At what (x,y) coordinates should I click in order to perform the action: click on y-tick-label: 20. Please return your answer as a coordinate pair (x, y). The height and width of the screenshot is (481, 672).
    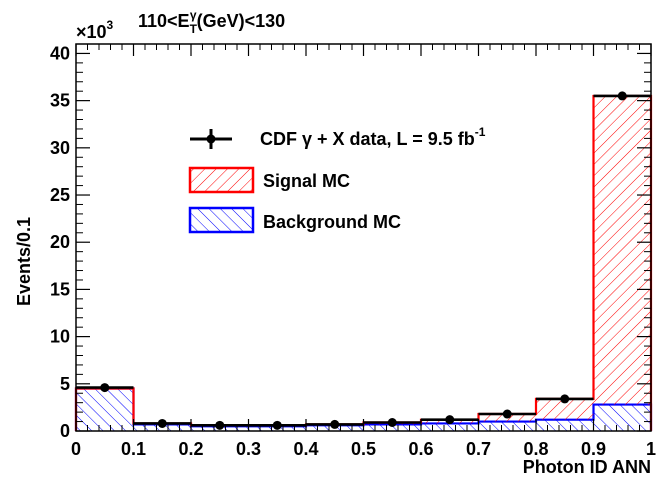
    Looking at the image, I should click on (60, 242).